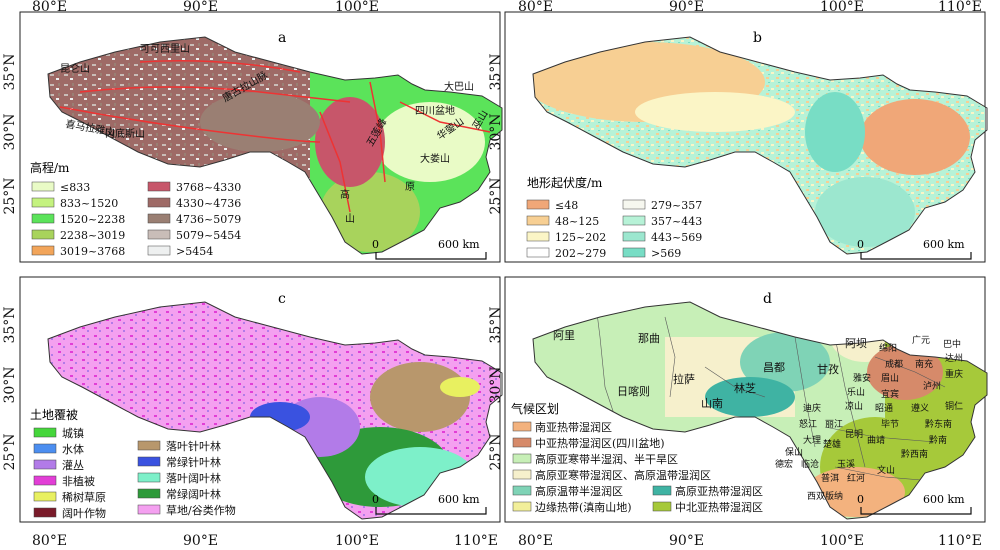 This screenshot has width=1000, height=550. I want to click on region-label: 黔南, so click(938, 440).